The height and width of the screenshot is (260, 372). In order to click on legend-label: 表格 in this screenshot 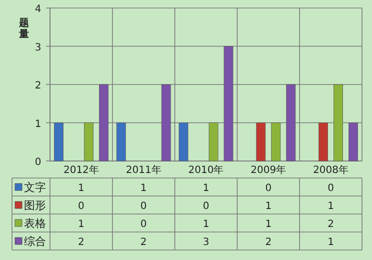, I will do `click(35, 223)`.